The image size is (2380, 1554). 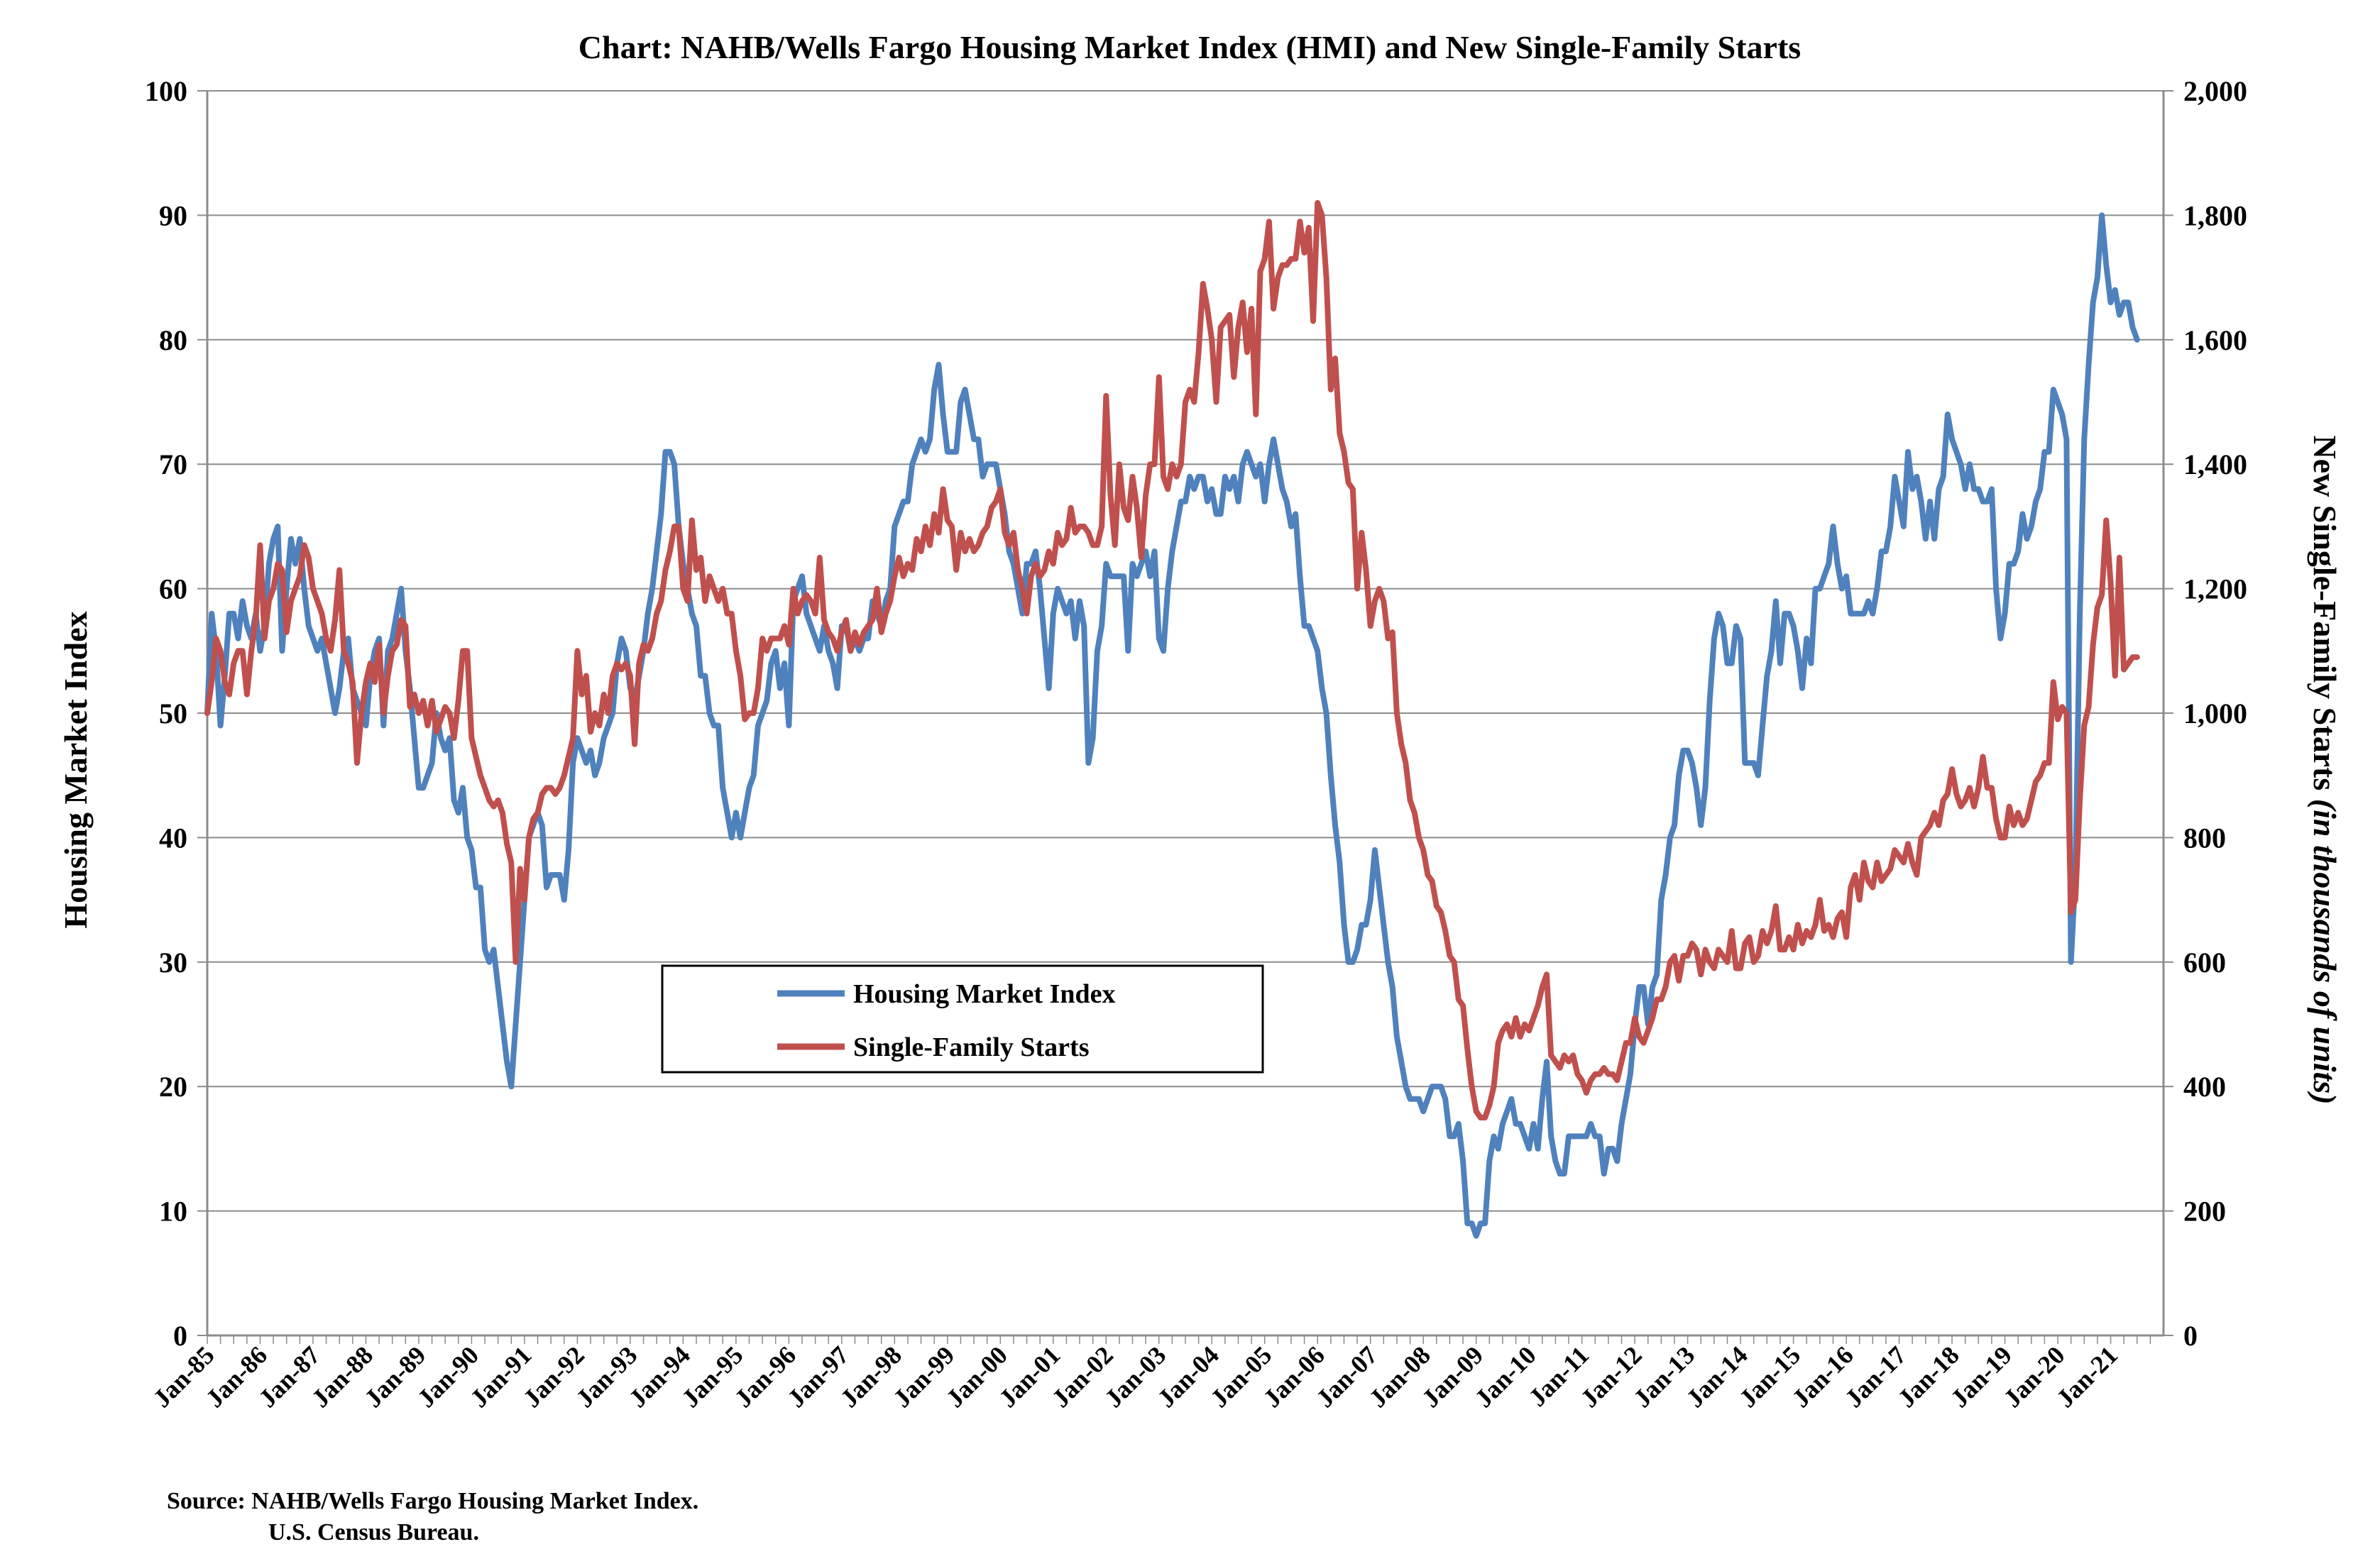 I want to click on right-tick-label: 1,400, so click(x=2215, y=464).